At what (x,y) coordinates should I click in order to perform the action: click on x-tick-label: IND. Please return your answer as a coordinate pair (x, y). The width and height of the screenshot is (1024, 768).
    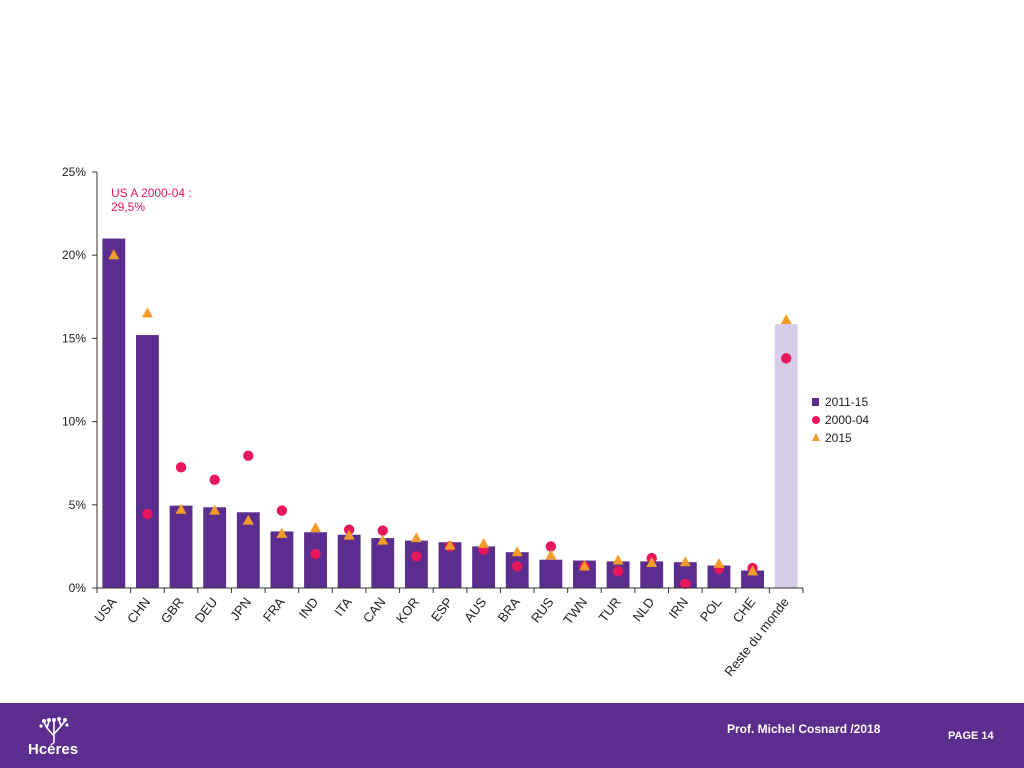
    Looking at the image, I should click on (309, 608).